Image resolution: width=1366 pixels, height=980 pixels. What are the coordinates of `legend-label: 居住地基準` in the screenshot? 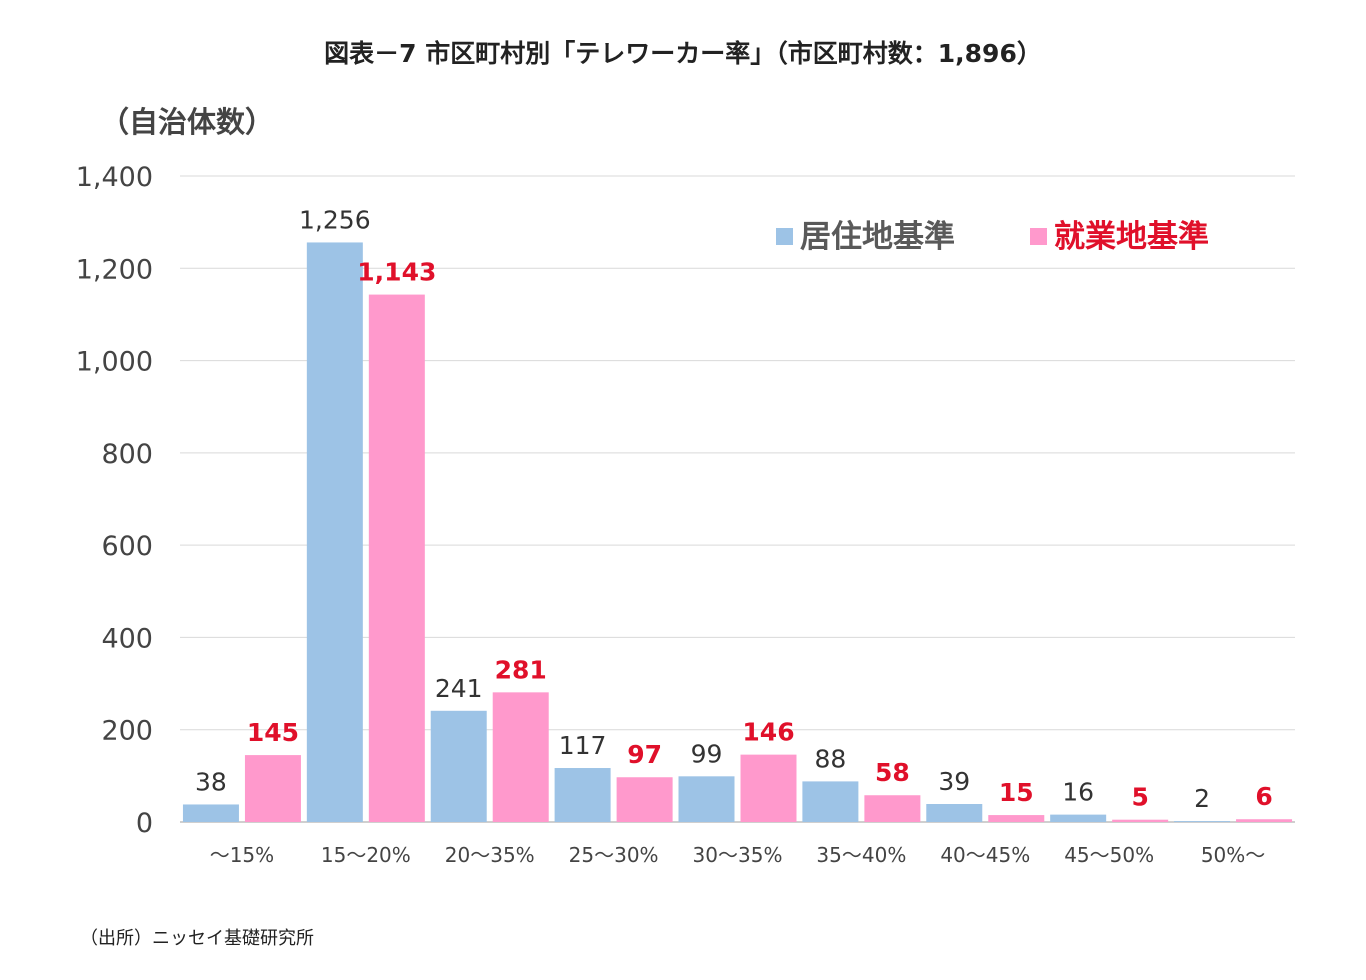 It's located at (877, 237).